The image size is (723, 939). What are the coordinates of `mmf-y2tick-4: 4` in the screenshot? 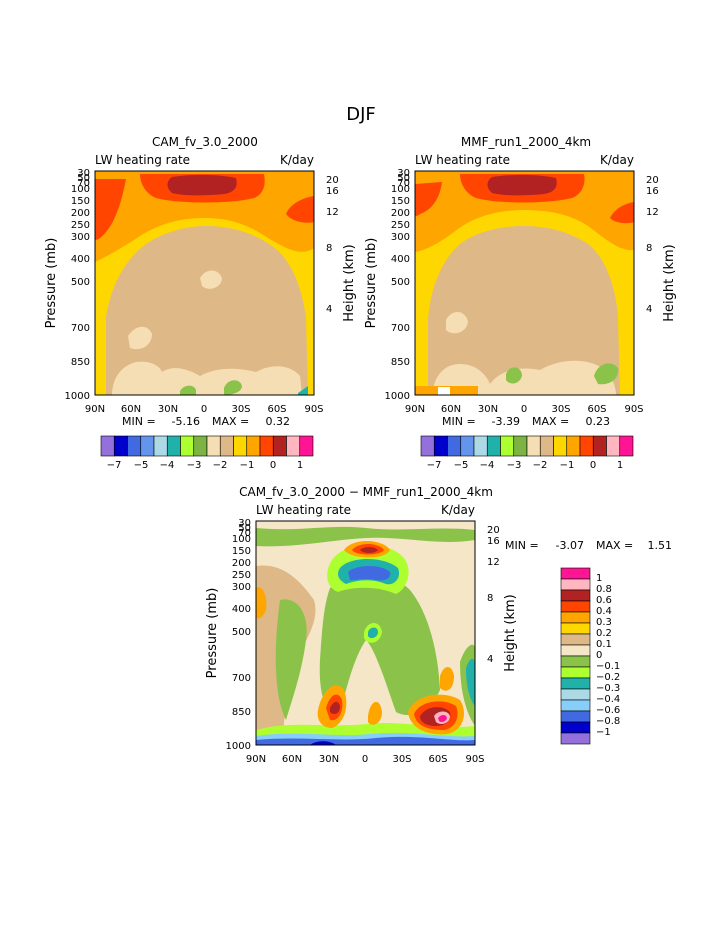 It's located at (649, 309).